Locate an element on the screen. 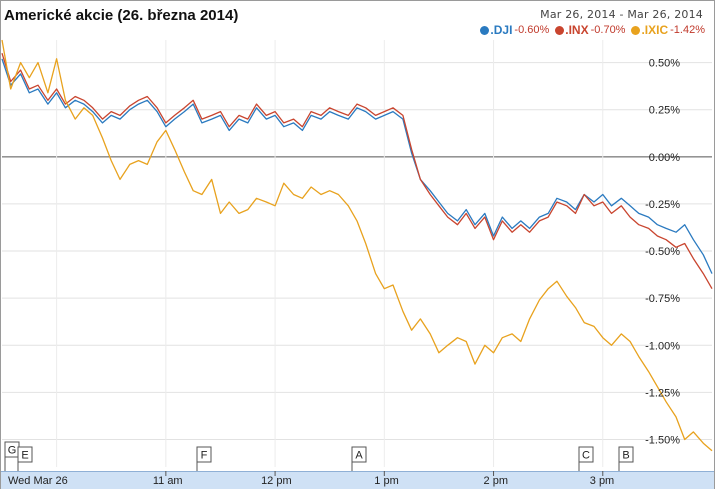 The width and height of the screenshot is (715, 489). y-tick-label: -0.75% is located at coordinates (662, 299).